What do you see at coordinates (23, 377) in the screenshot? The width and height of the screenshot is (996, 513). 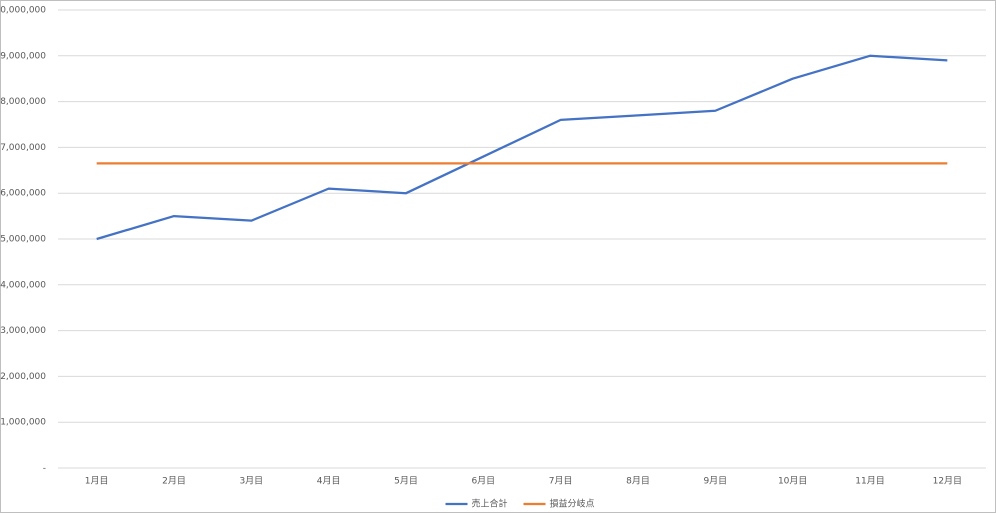 I see `y-tick-label: 2,000,000` at bounding box center [23, 377].